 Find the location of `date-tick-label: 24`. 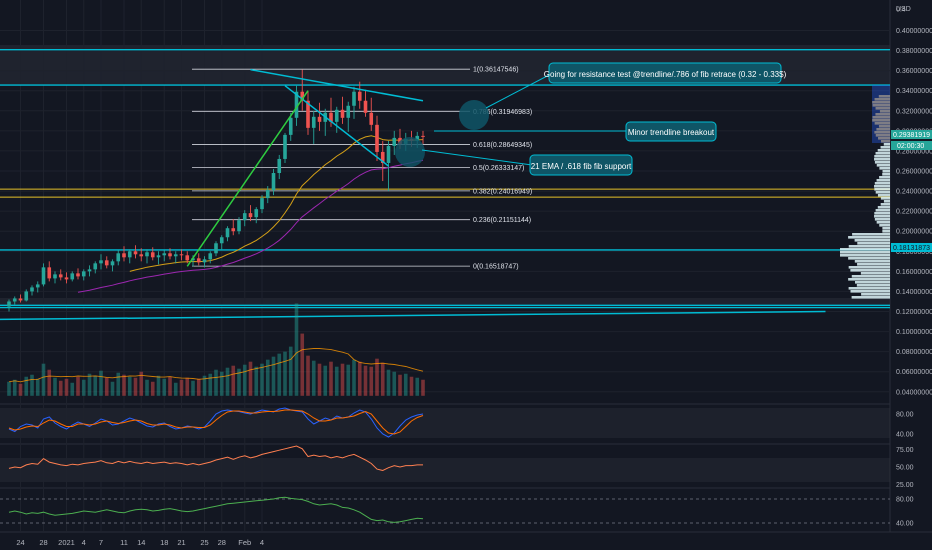

date-tick-label: 24 is located at coordinates (20, 542).